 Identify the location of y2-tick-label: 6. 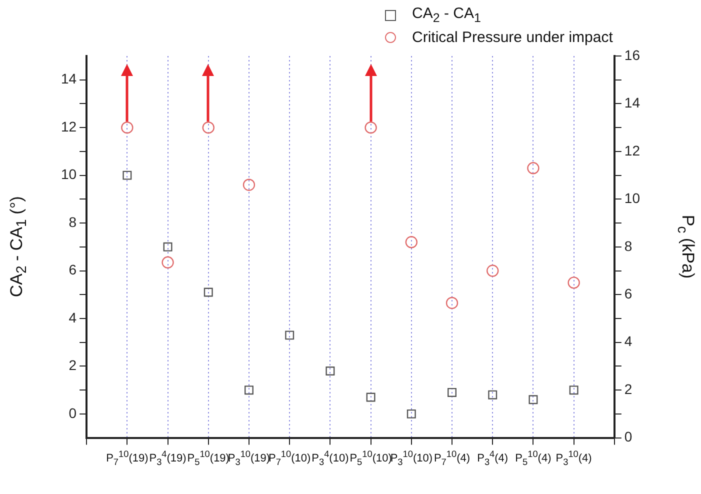
(628, 293).